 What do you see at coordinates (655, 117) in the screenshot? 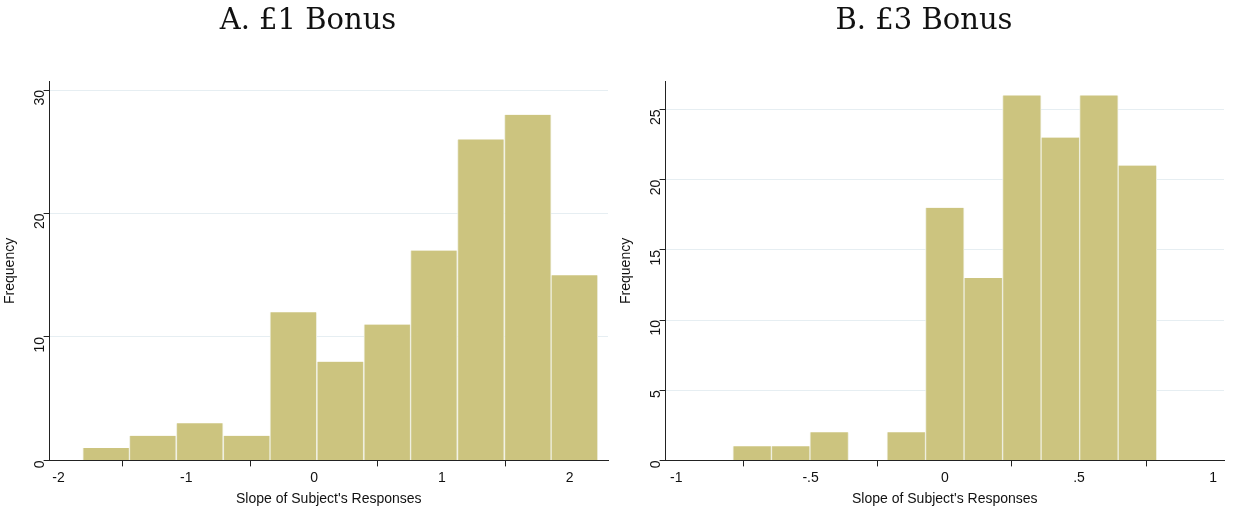
I see `y-tick-label: 25` at bounding box center [655, 117].